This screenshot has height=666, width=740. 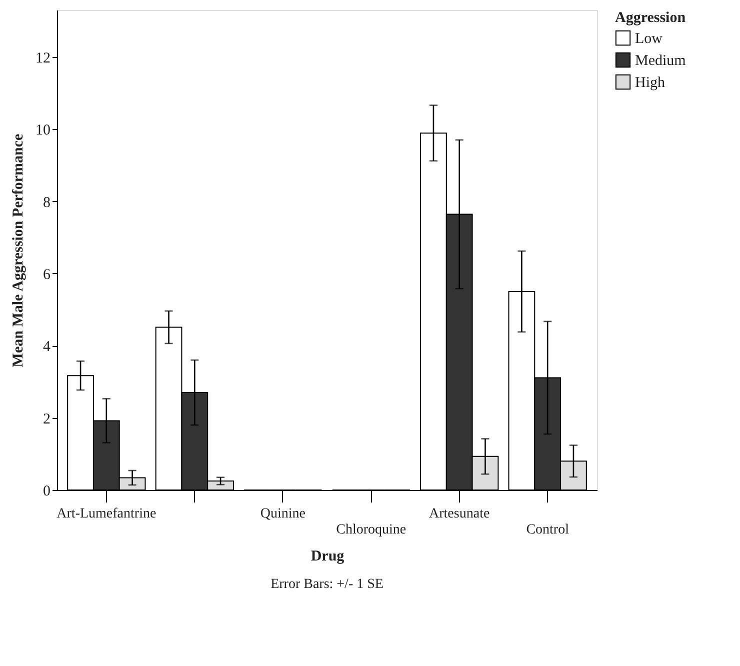 I want to click on y-tick-label: 12, so click(x=43, y=58).